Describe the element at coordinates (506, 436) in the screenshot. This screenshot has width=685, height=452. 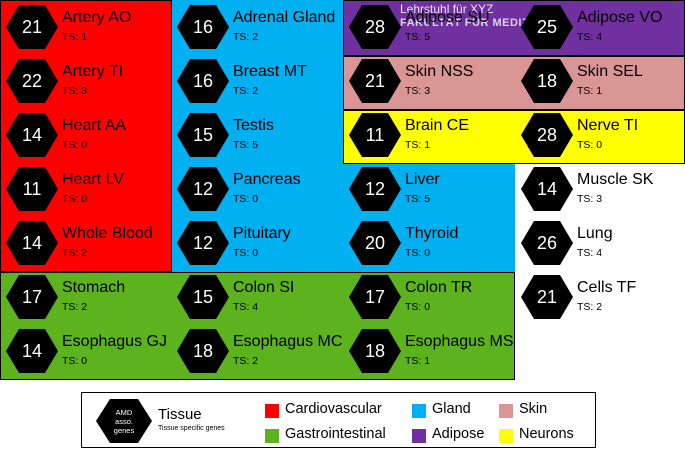
I see `legend-swatch-neurons` at that location.